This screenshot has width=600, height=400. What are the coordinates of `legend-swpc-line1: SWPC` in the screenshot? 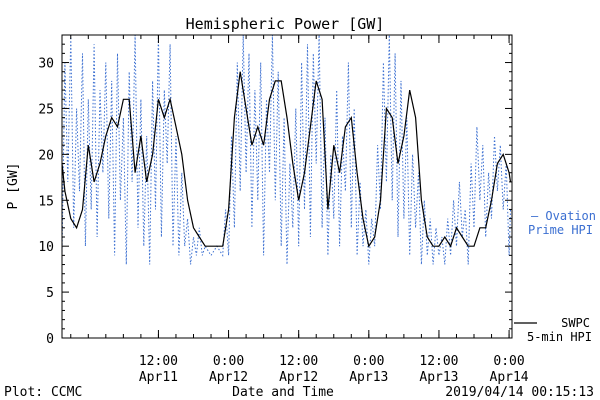 It's located at (575, 323).